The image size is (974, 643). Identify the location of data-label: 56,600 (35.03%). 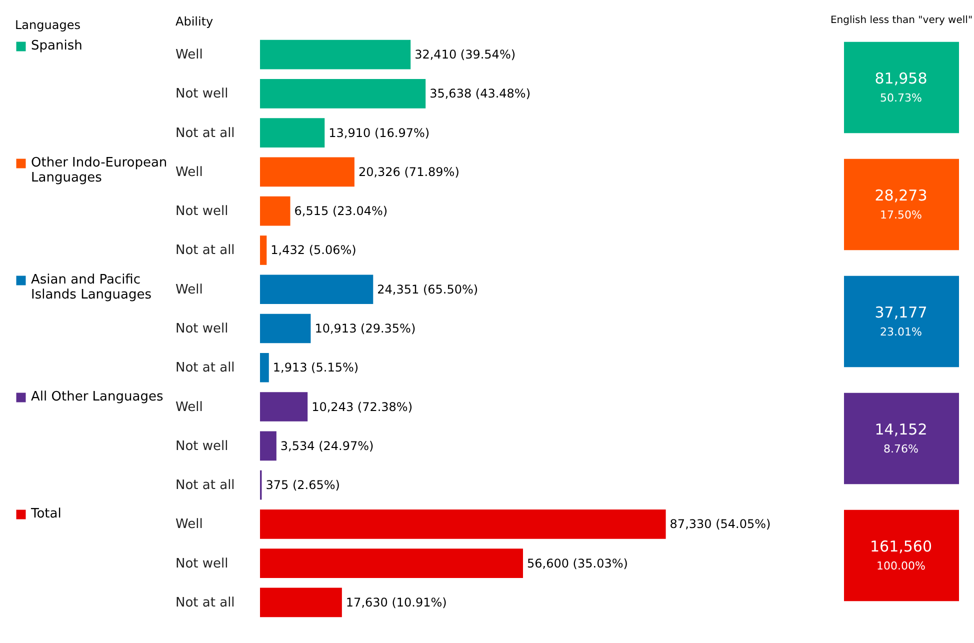
(577, 563).